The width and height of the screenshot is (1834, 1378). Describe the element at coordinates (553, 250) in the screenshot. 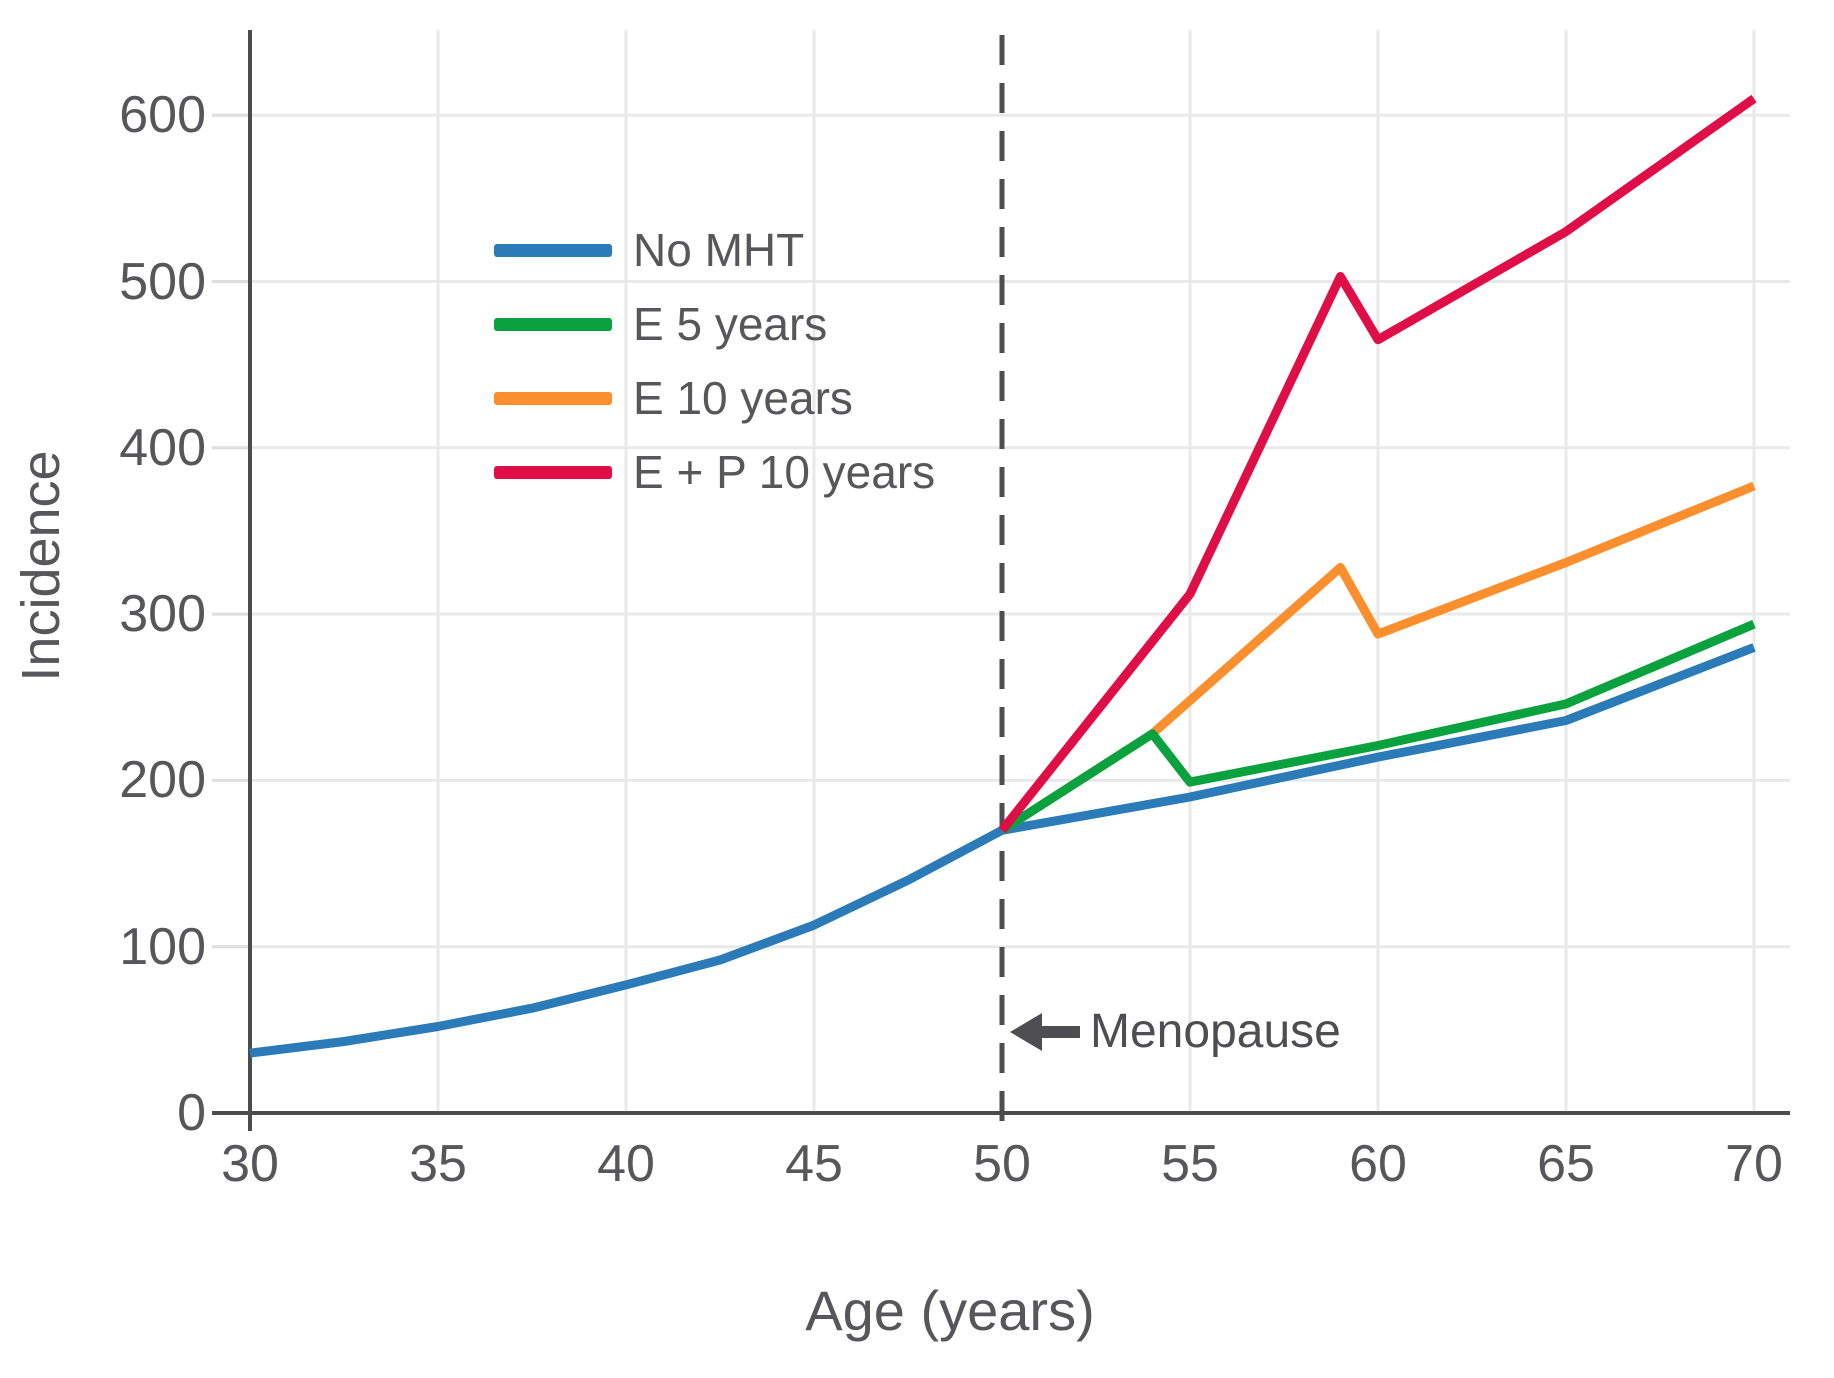

I see `legend-swatch-no-mht` at that location.